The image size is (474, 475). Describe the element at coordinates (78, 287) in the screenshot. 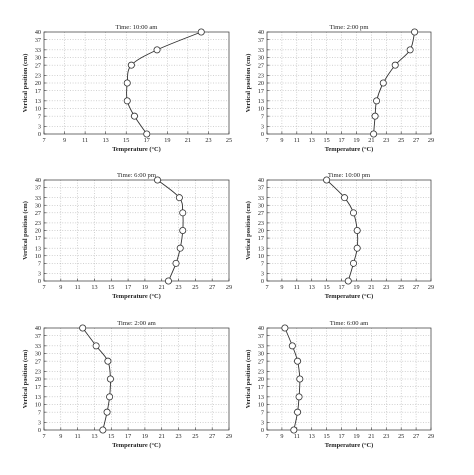

I see `x-tick-label: 11` at that location.